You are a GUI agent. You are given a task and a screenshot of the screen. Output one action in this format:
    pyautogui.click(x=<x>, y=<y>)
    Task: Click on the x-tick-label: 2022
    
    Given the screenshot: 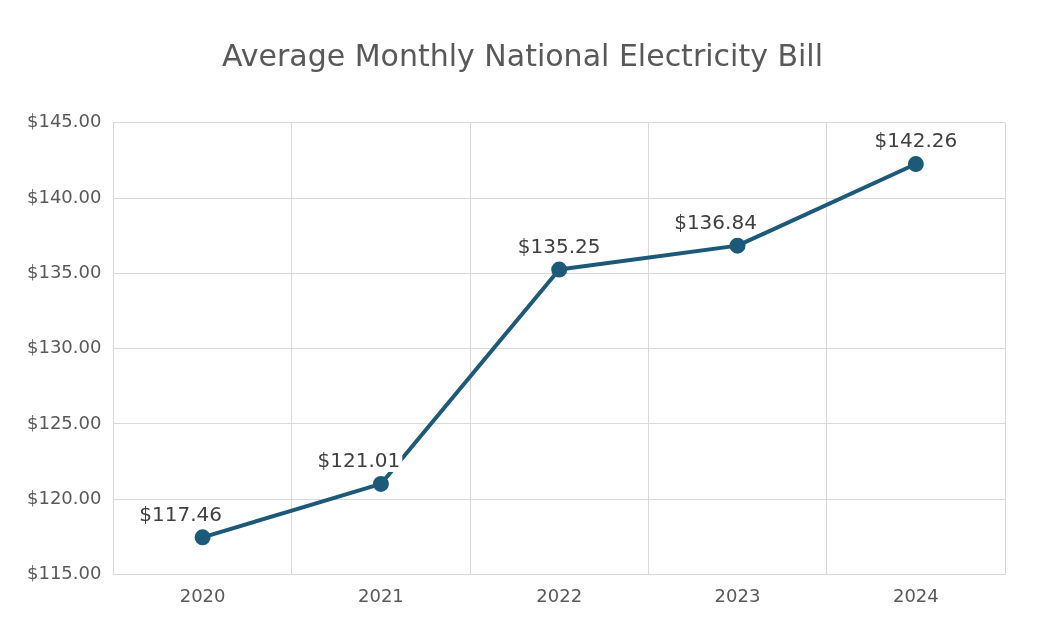 What is the action you would take?
    pyautogui.click(x=559, y=595)
    